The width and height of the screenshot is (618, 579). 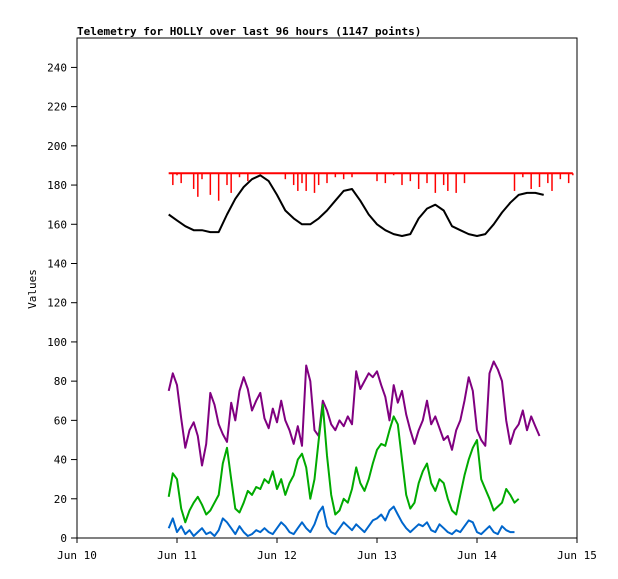 What do you see at coordinates (477, 555) in the screenshot?
I see `x-tick-label: Jun 14` at bounding box center [477, 555].